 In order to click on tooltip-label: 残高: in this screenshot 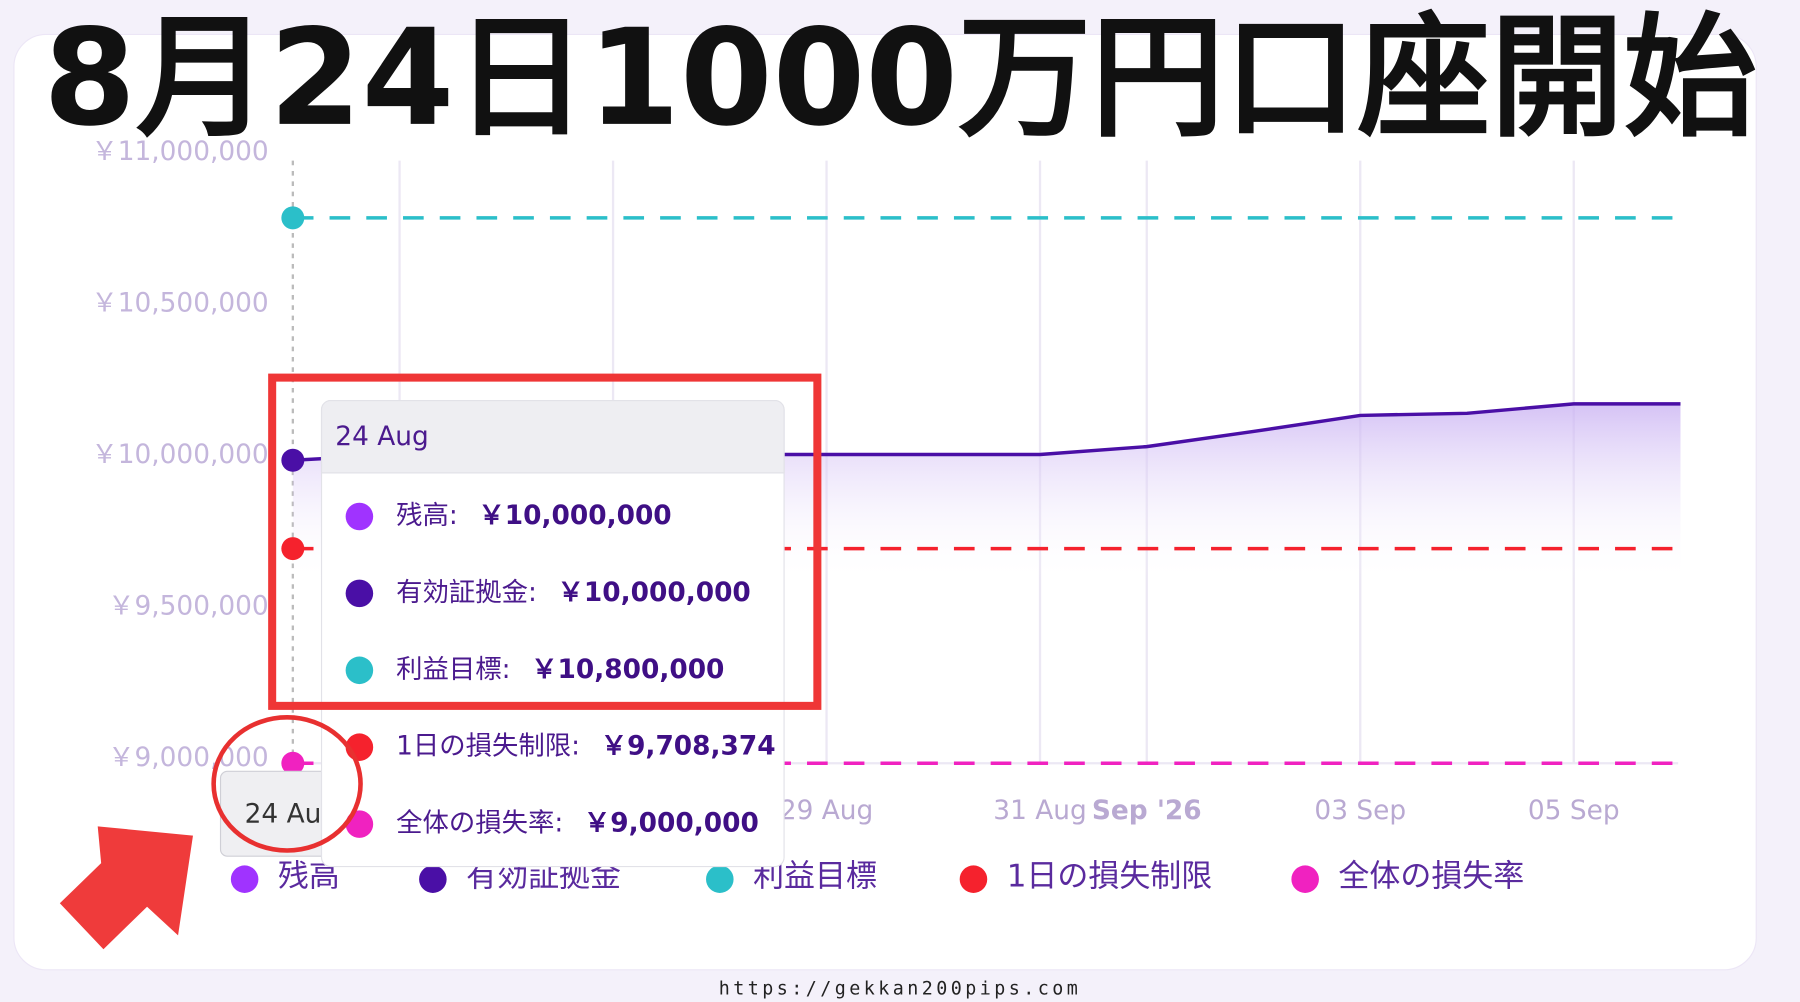, I will do `click(427, 516)`.